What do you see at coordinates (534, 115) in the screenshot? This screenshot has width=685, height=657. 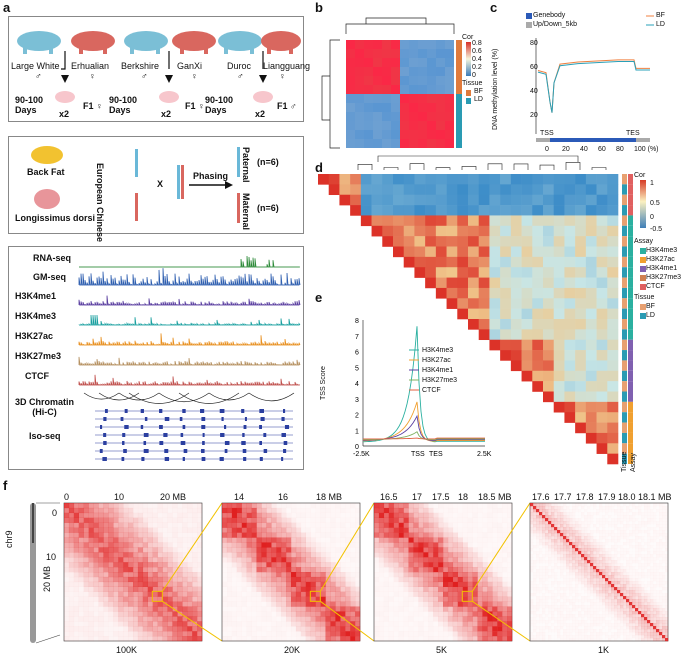 I see `c-ytick-20: 20` at bounding box center [534, 115].